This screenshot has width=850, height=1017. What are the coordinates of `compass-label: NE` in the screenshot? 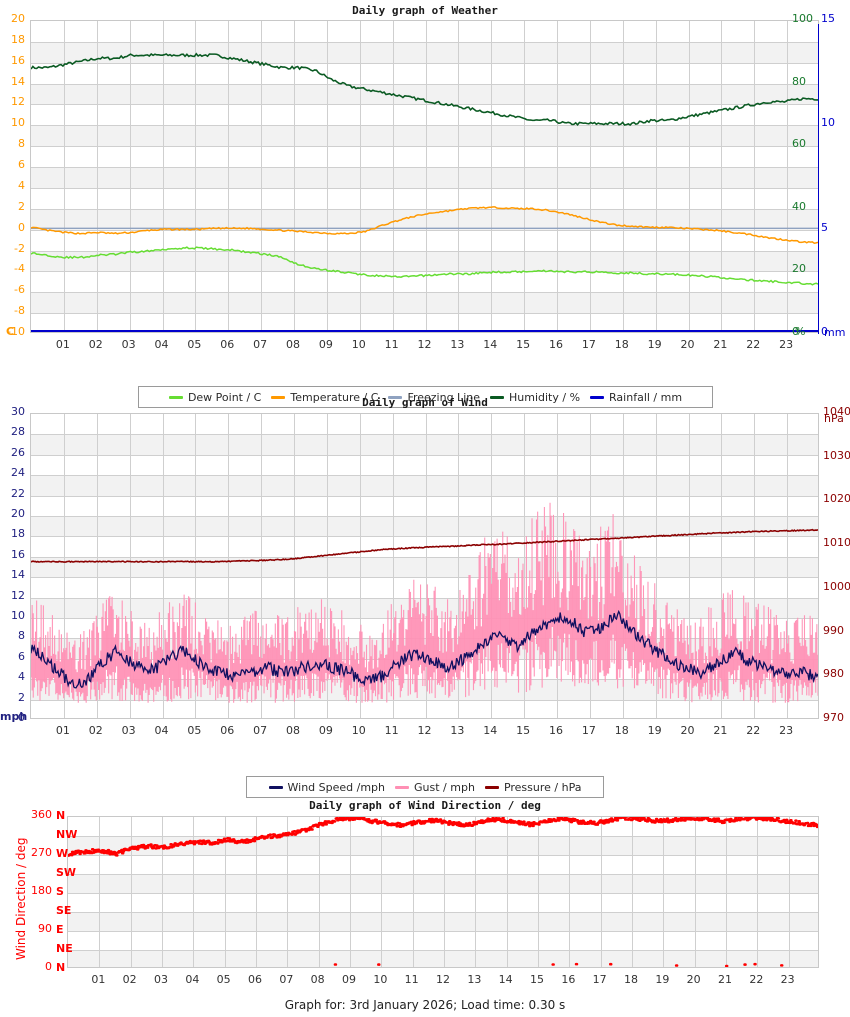 It's located at (64, 948).